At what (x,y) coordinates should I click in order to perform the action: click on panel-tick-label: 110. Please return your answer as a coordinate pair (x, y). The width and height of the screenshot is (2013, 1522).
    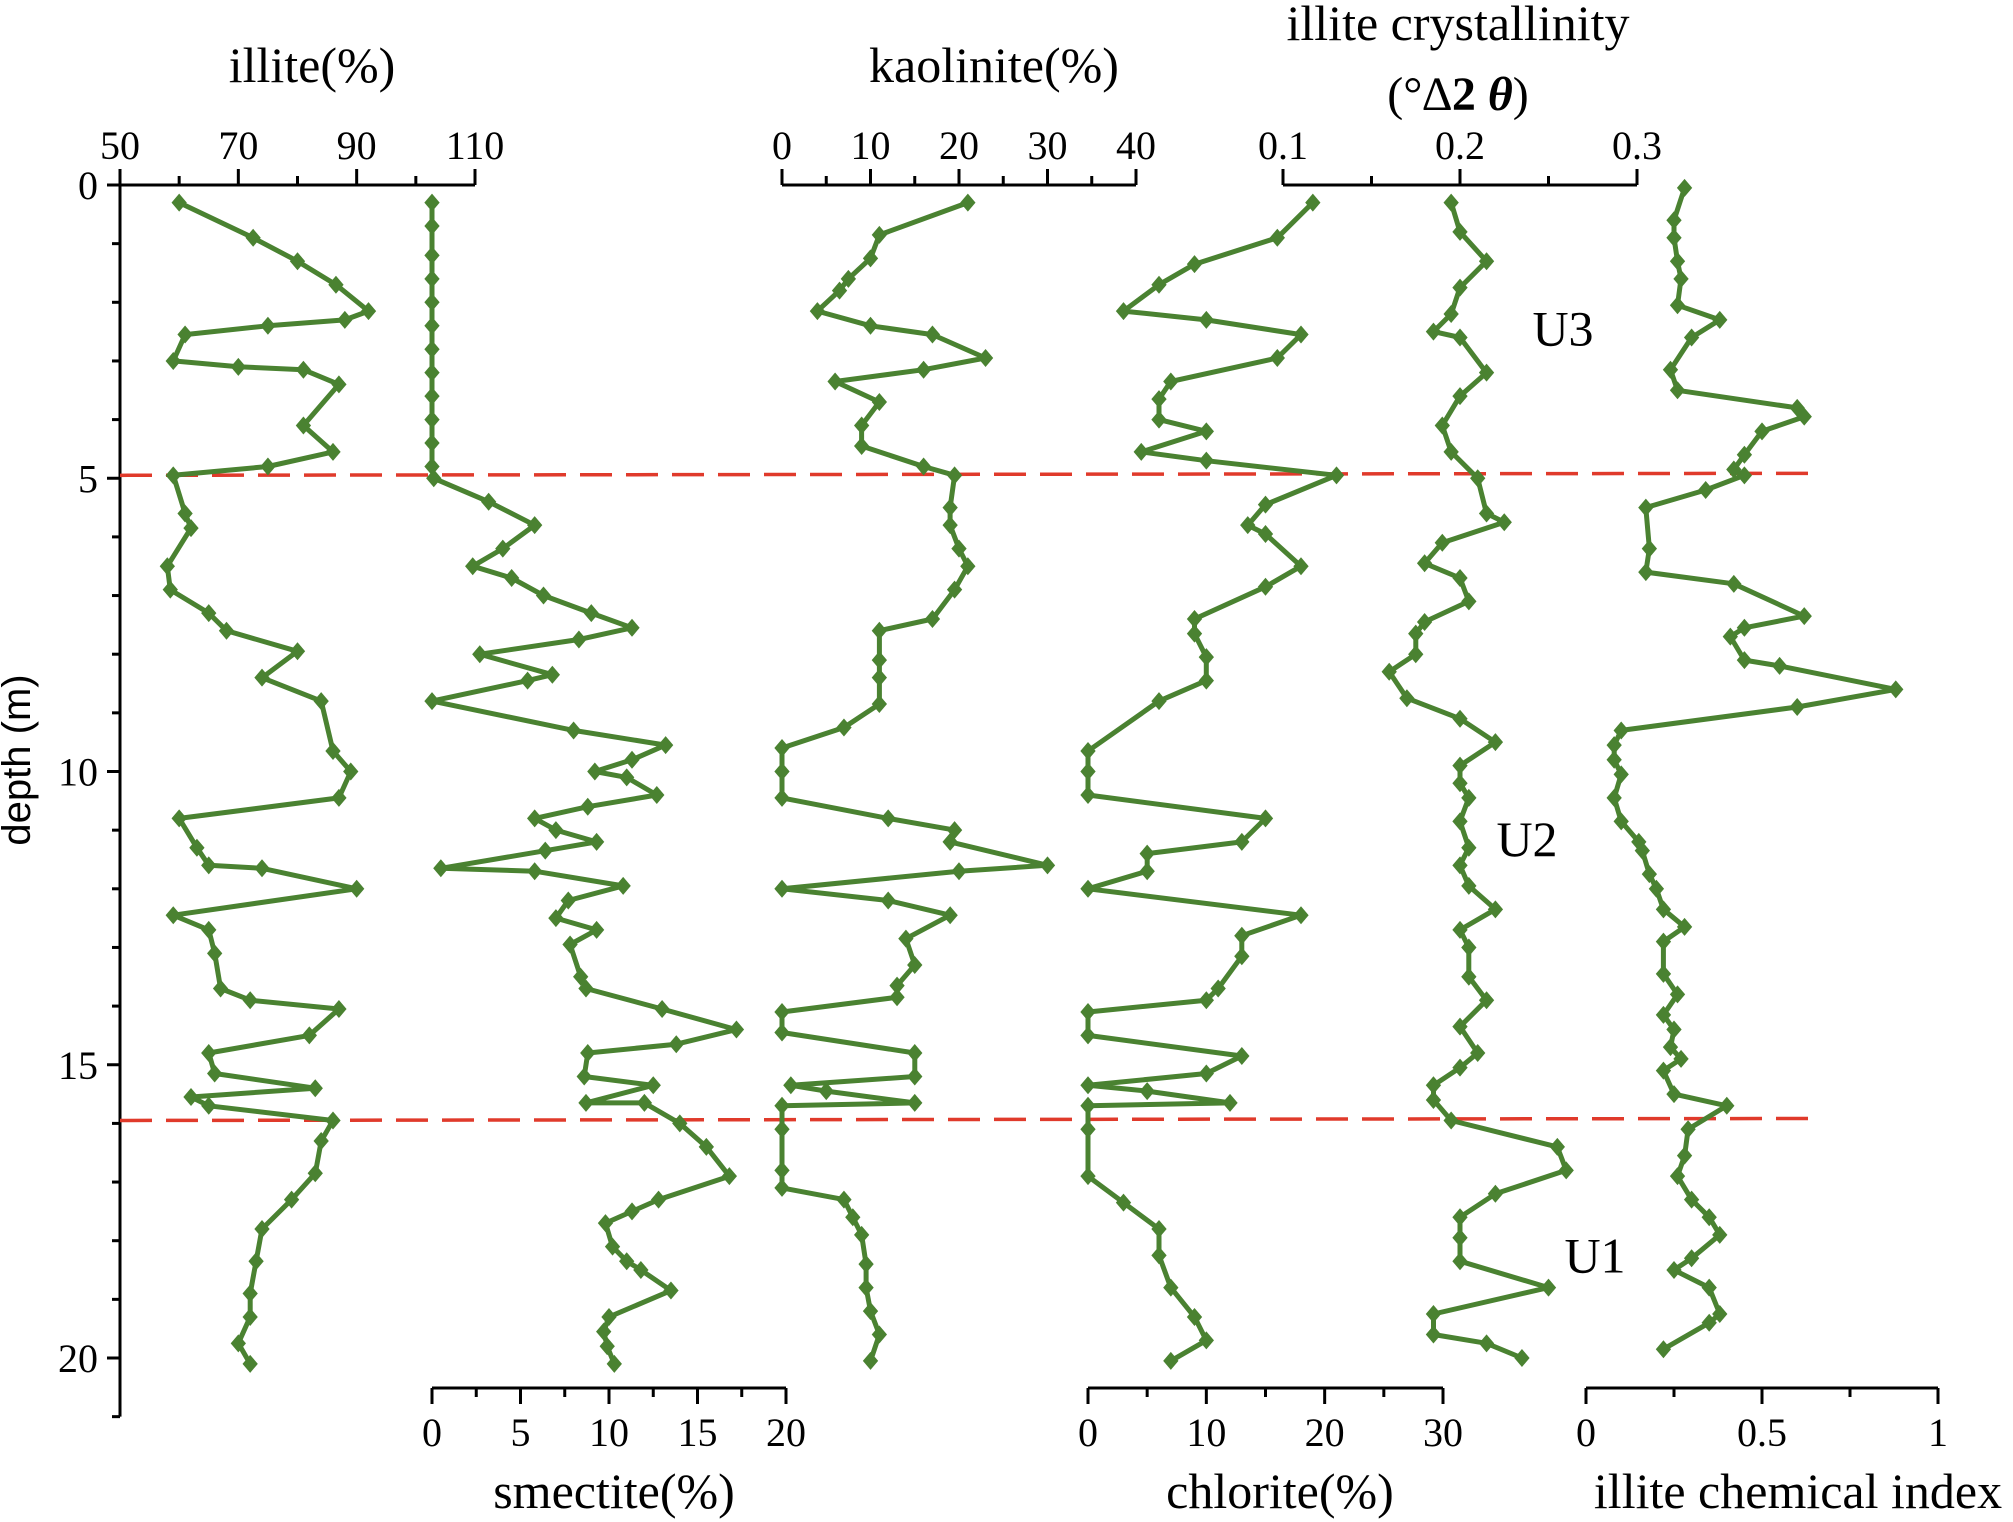
    Looking at the image, I should click on (475, 145).